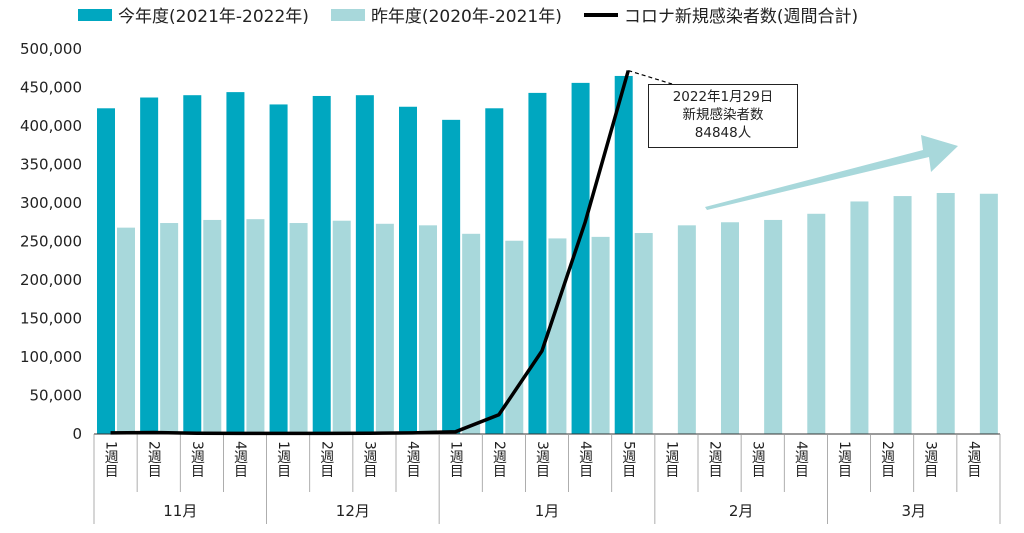 This screenshot has width=1024, height=533. I want to click on annotation-title: 新規感染者数, so click(723, 115).